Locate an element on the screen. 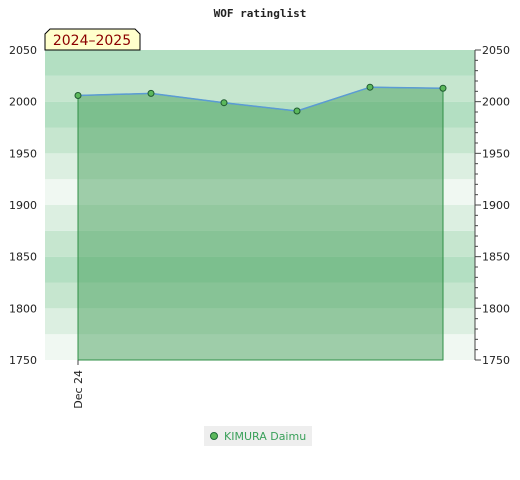 Image resolution: width=520 pixels, height=480 pixels. x-axis: Dec 24 is located at coordinates (78, 384).